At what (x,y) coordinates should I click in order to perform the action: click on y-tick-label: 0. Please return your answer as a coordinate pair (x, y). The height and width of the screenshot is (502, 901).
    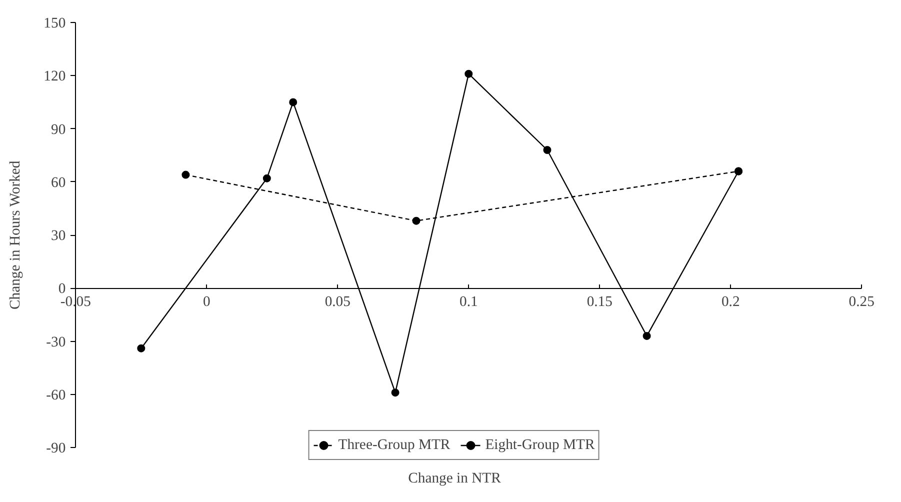
    Looking at the image, I should click on (62, 289).